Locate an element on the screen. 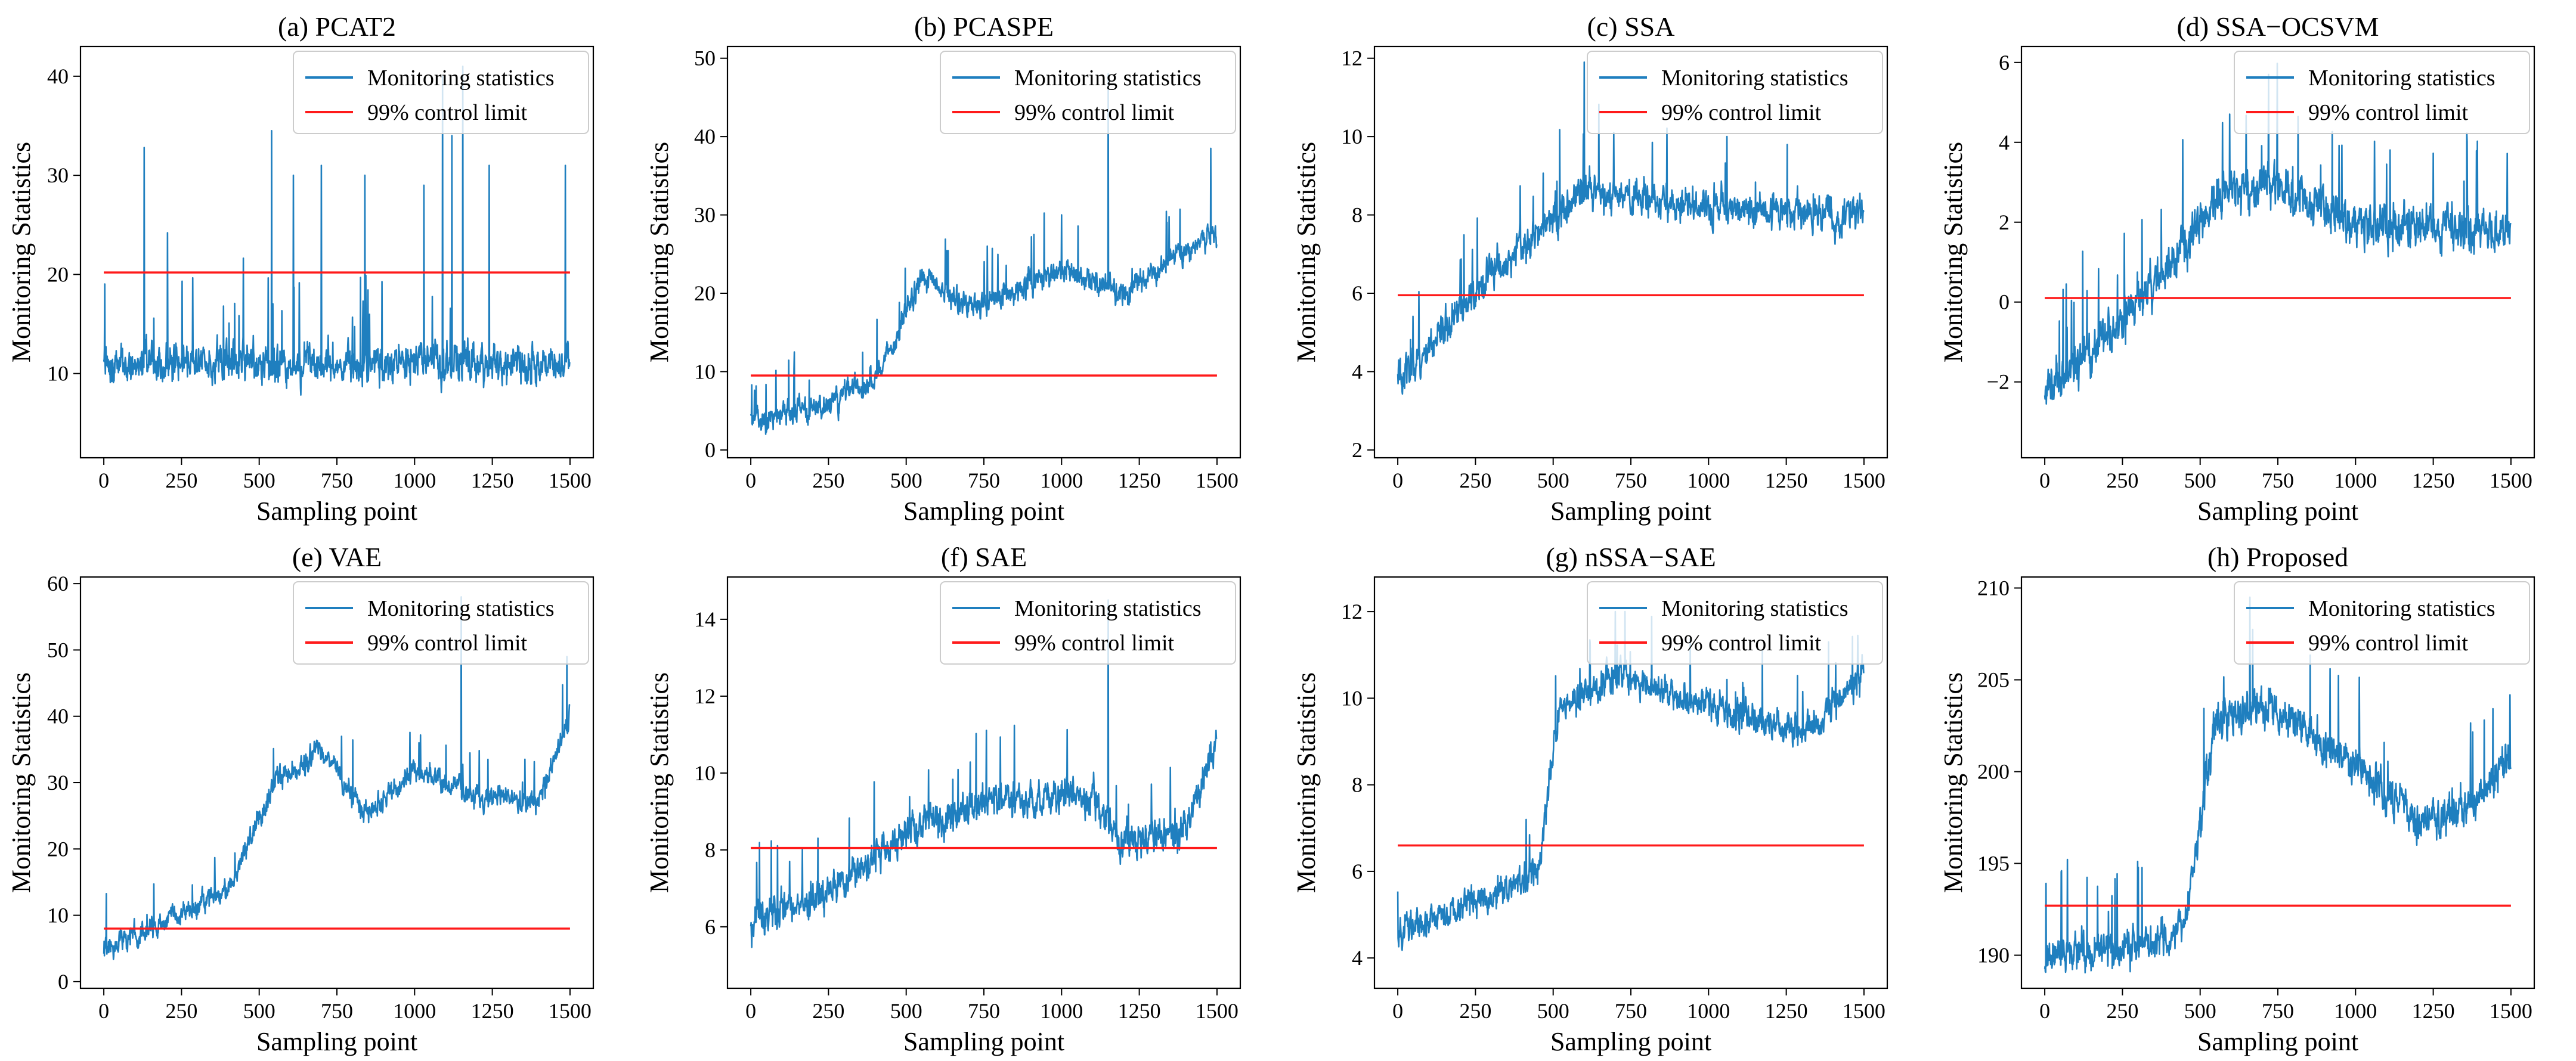 This screenshot has height=1061, width=2576. y-tick-label: 50 is located at coordinates (705, 58).